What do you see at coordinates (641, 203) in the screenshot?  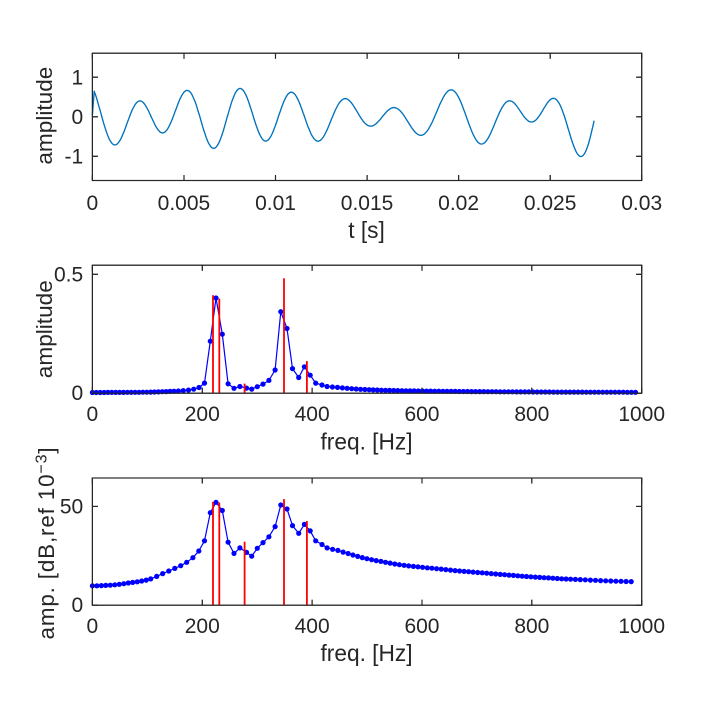 I see `svg-text: 0.03` at bounding box center [641, 203].